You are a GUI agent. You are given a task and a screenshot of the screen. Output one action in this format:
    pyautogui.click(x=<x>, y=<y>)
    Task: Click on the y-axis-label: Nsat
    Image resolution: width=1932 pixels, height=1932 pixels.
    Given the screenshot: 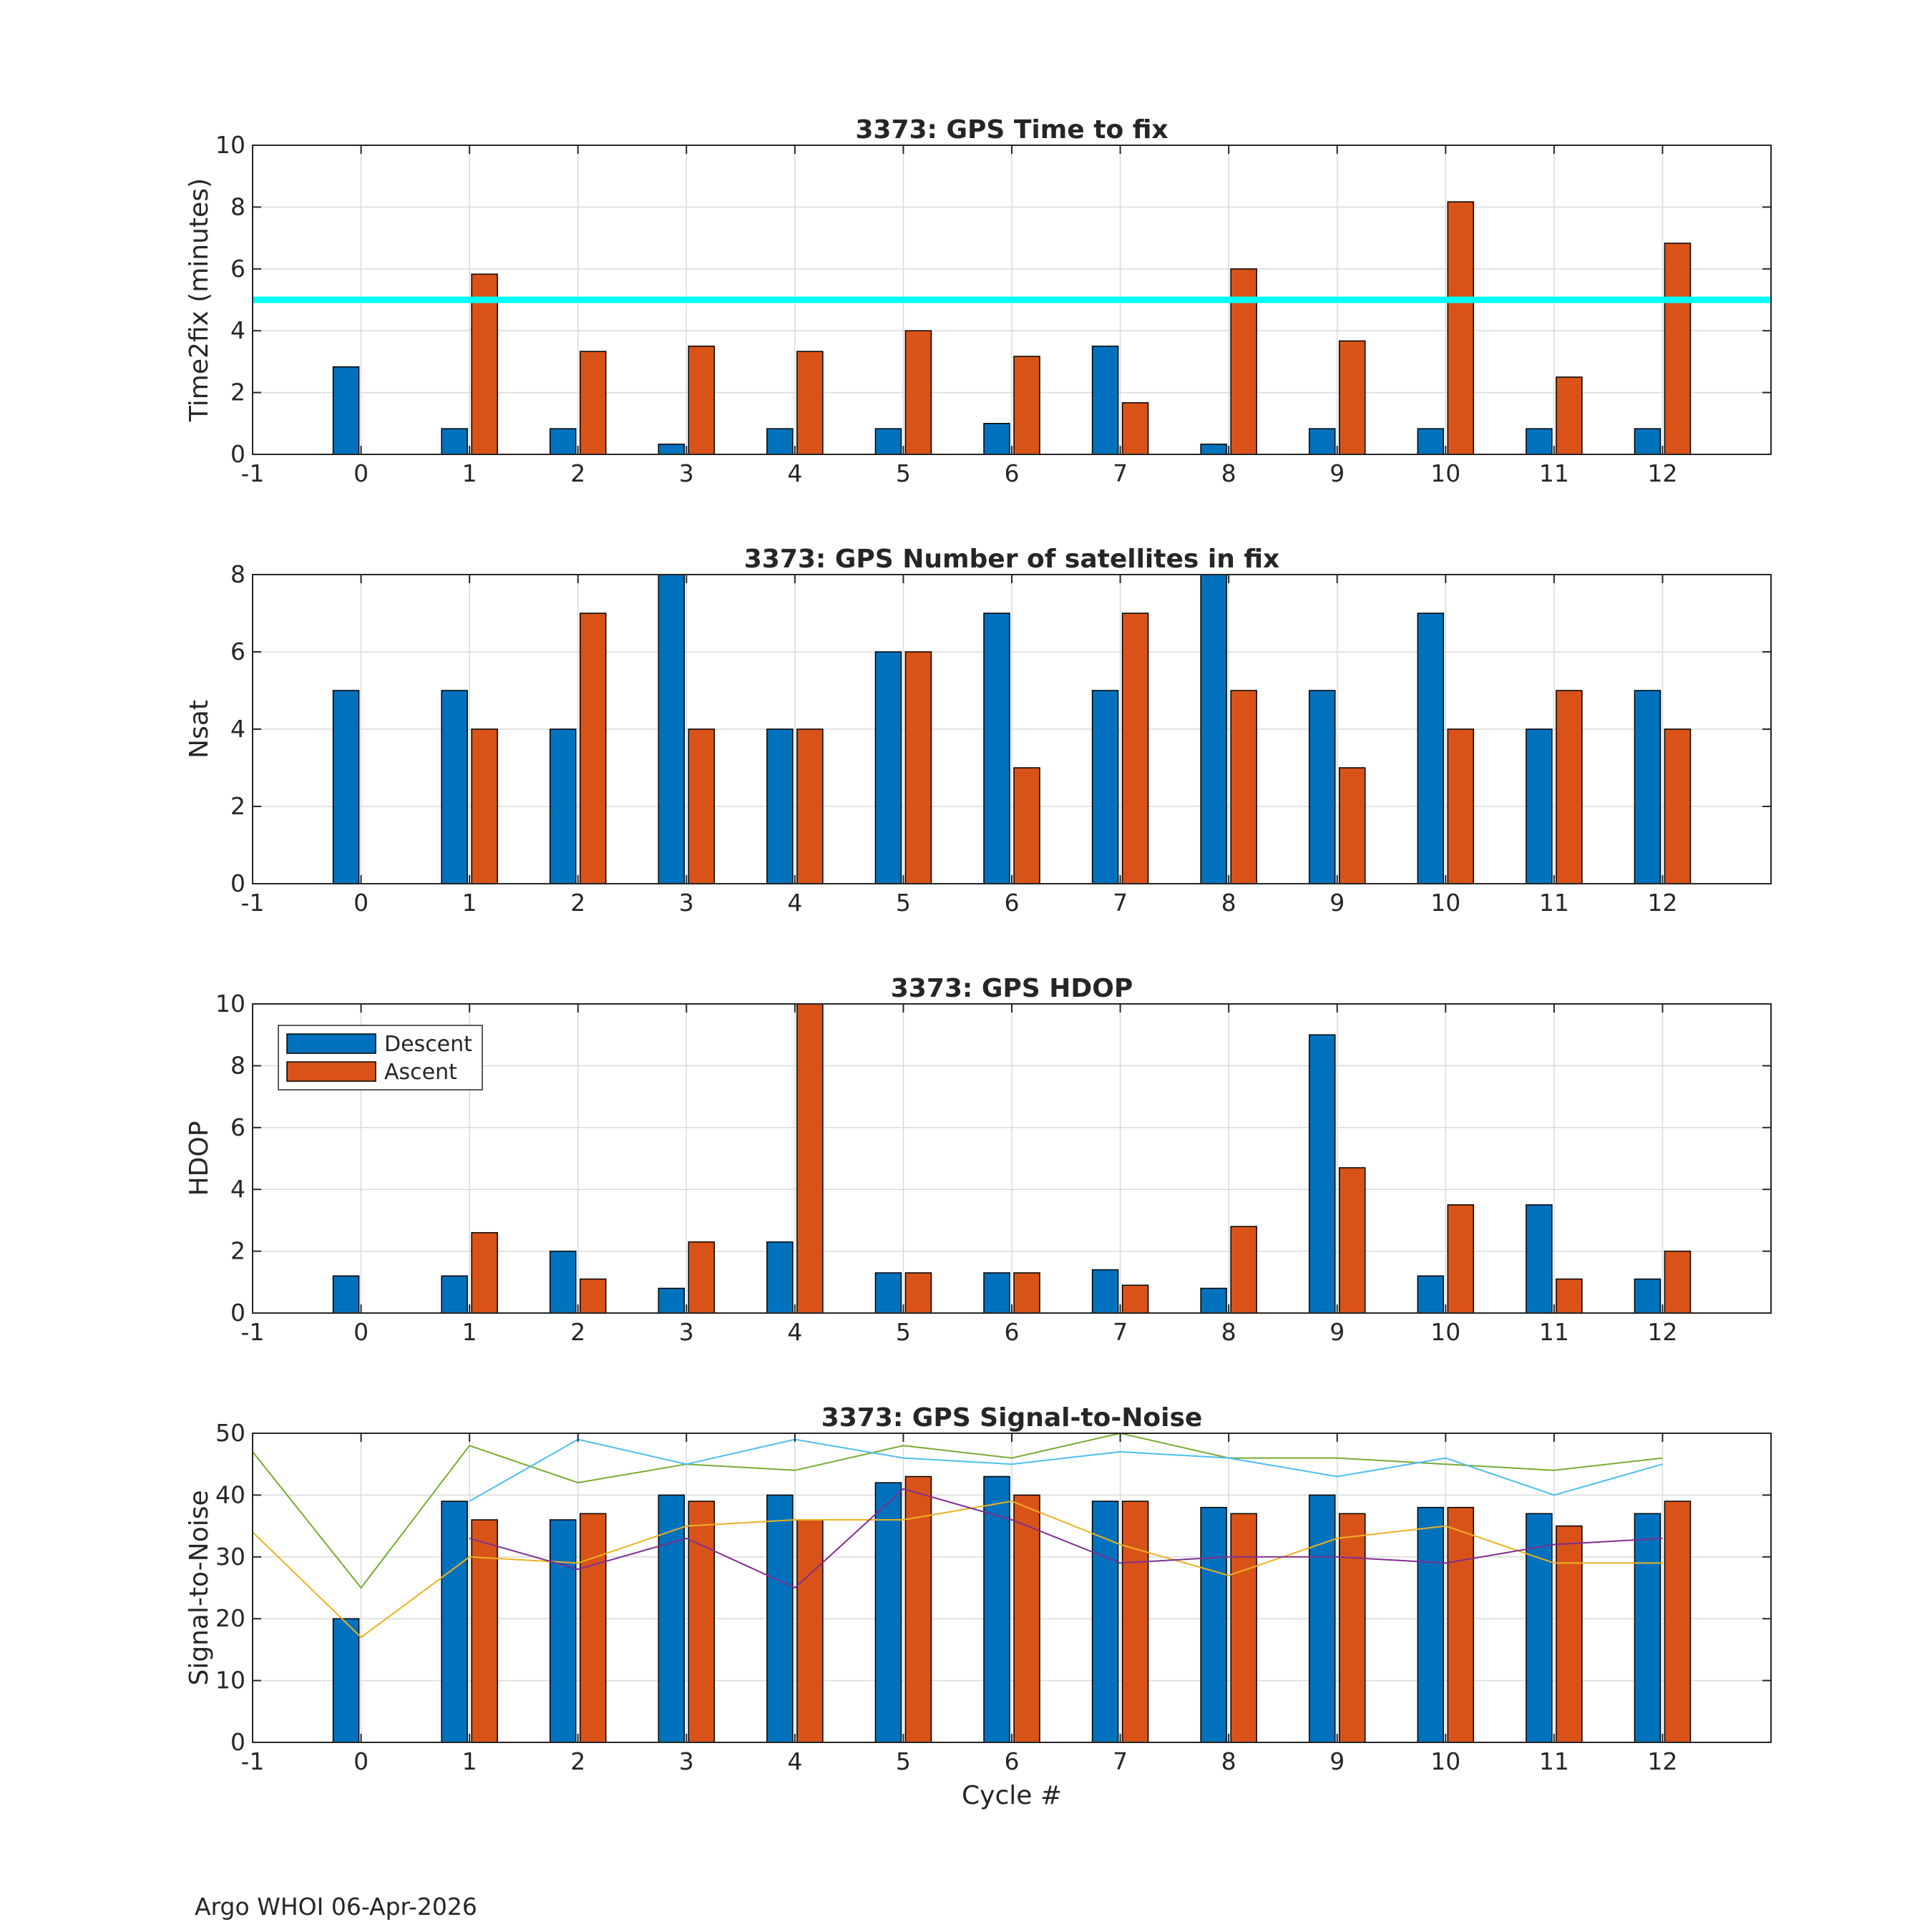 What is the action you would take?
    pyautogui.click(x=199, y=729)
    